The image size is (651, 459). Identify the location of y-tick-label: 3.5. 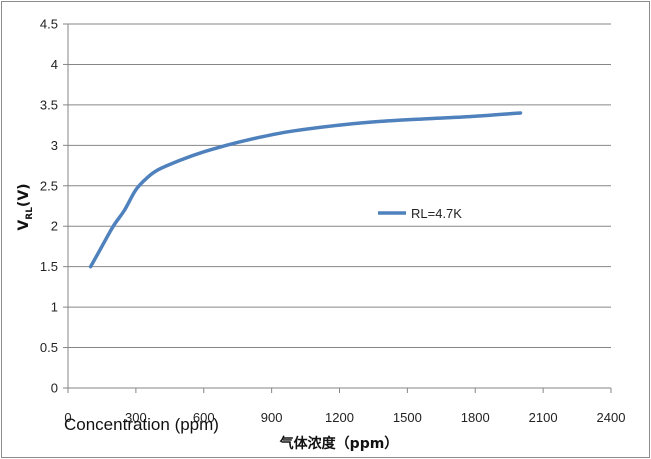
(49, 104).